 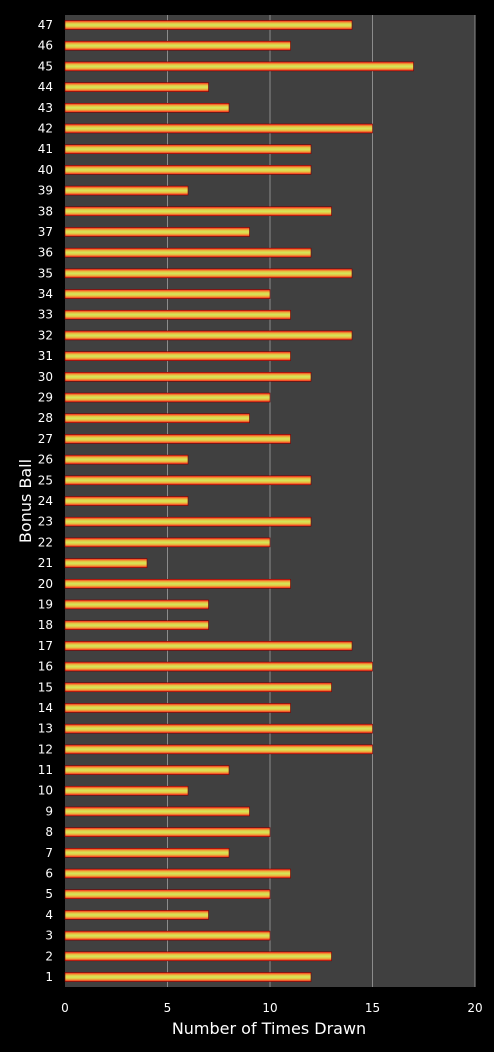 I want to click on y-tick-label: 18, so click(x=45, y=625).